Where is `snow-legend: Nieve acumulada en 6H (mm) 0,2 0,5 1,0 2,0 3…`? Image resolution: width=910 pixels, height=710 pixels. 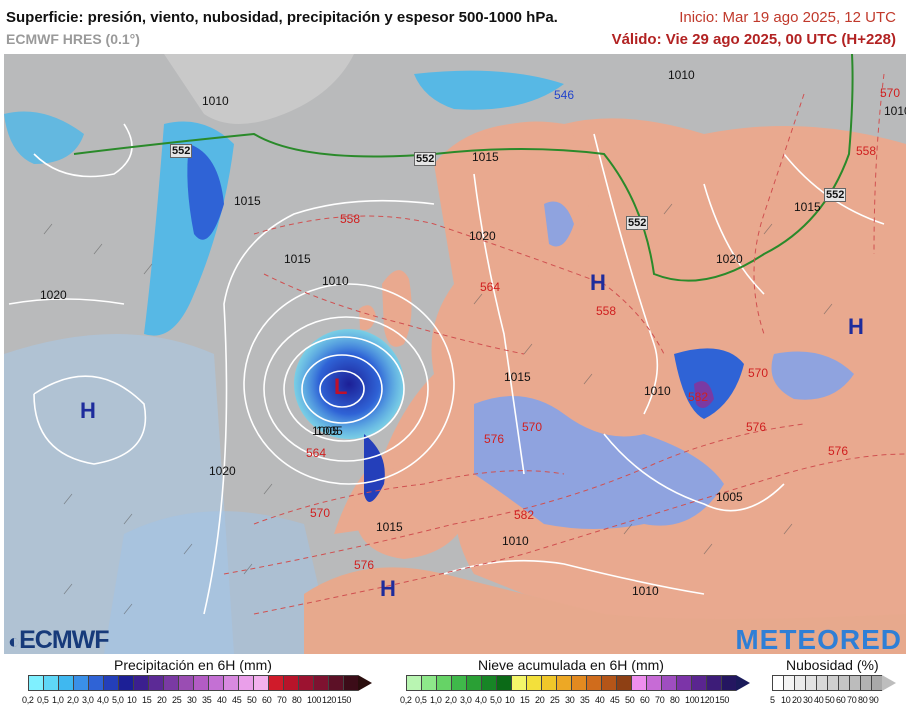 snow-legend: Nieve acumulada en 6H (mm) 0,2 0,5 1,0 2,0 3… is located at coordinates (586, 683).